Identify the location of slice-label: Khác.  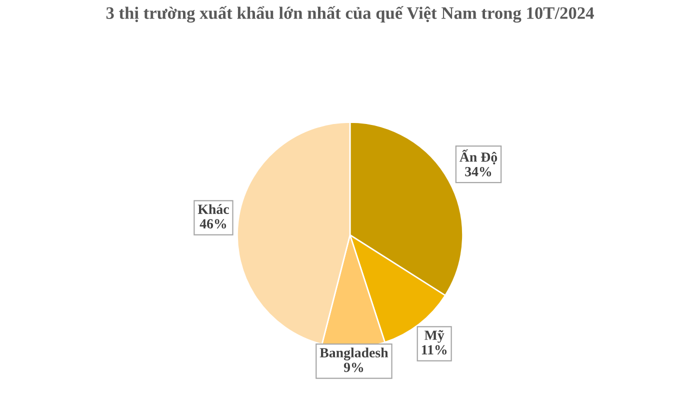
(213, 209).